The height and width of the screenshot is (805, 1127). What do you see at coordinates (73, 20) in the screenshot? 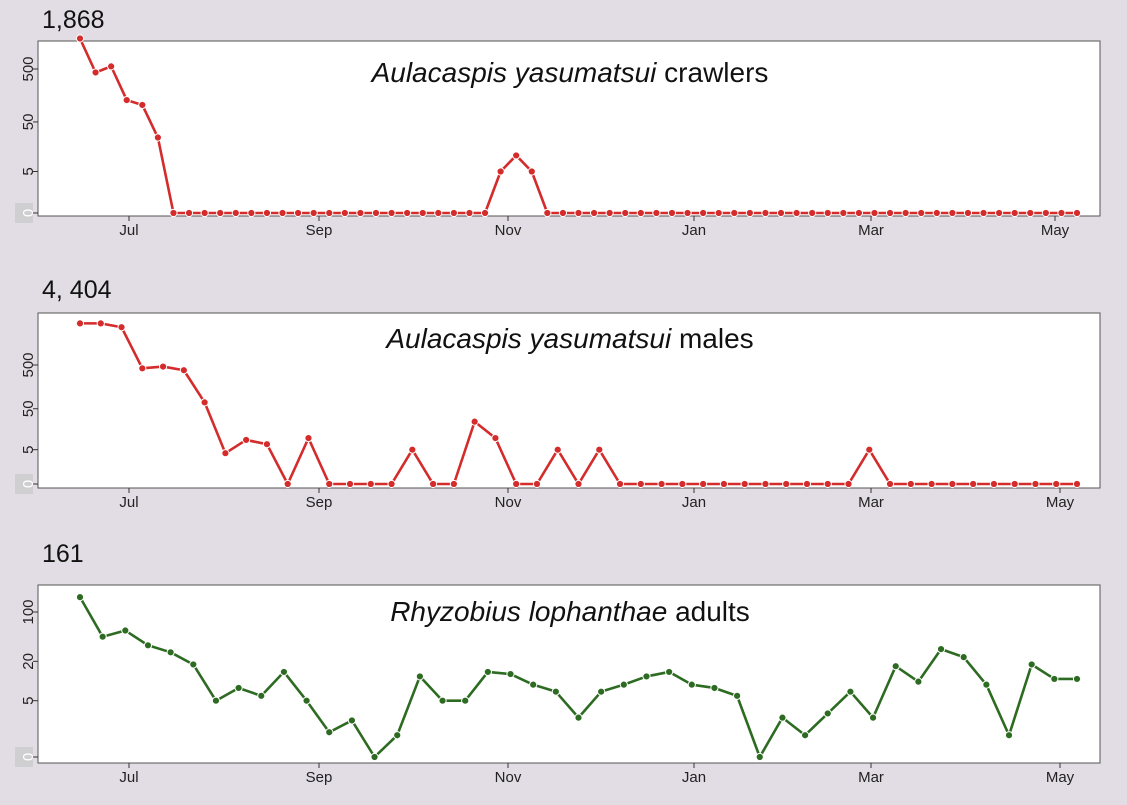
I see `max-count-label: 1,868` at bounding box center [73, 20].